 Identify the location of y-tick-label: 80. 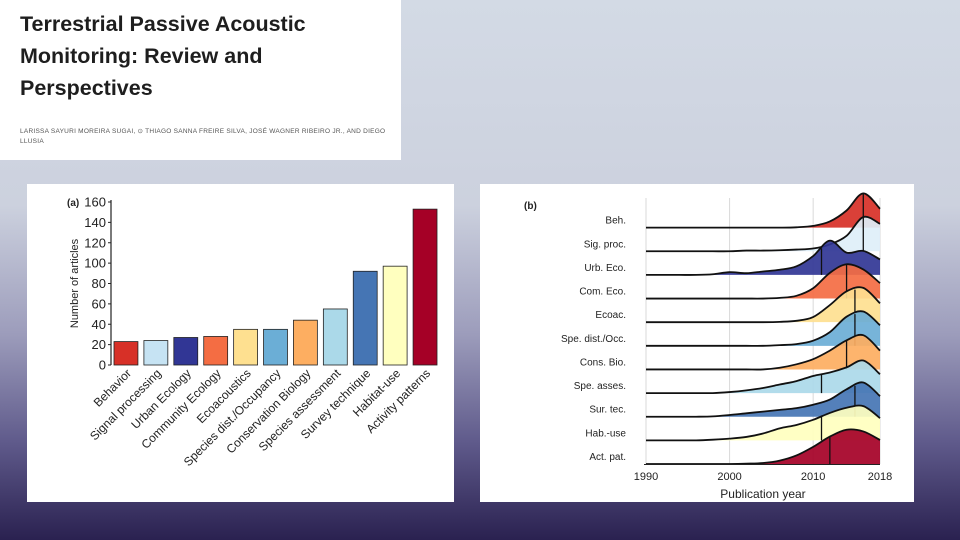
(99, 283).